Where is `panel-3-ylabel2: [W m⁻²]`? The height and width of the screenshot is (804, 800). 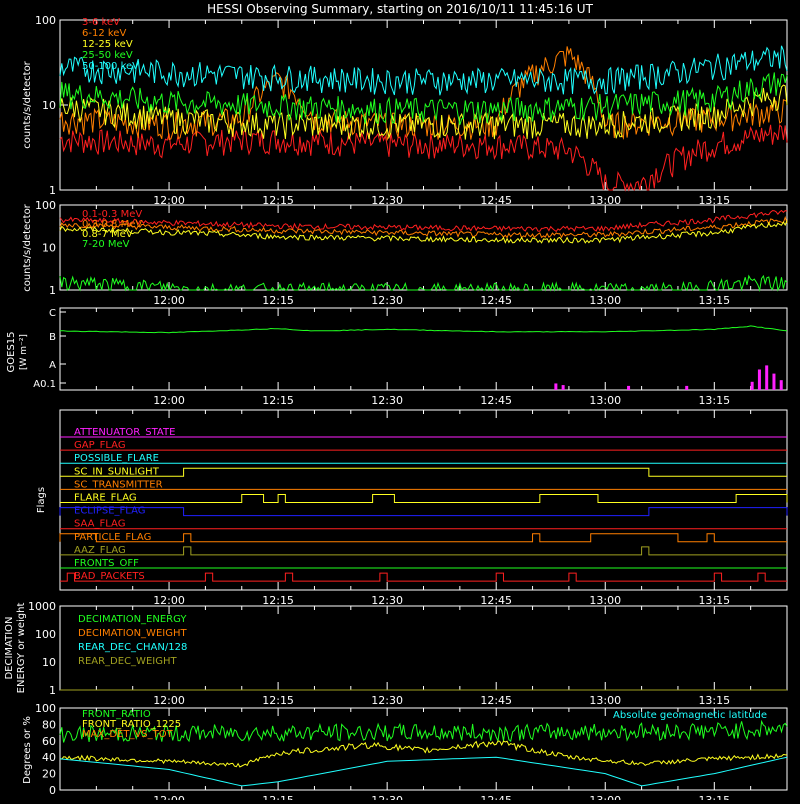
panel-3-ylabel2: [W m⁻²] is located at coordinates (24, 352).